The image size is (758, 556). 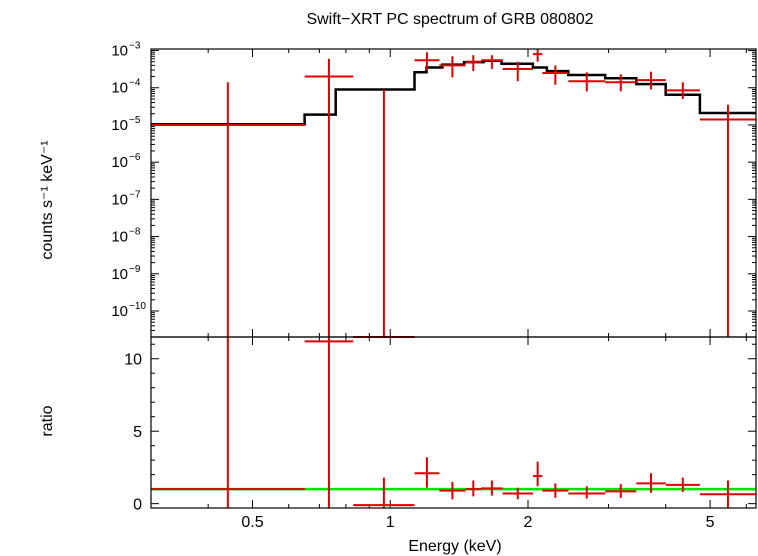 What do you see at coordinates (137, 432) in the screenshot?
I see `y-tick-label: 5` at bounding box center [137, 432].